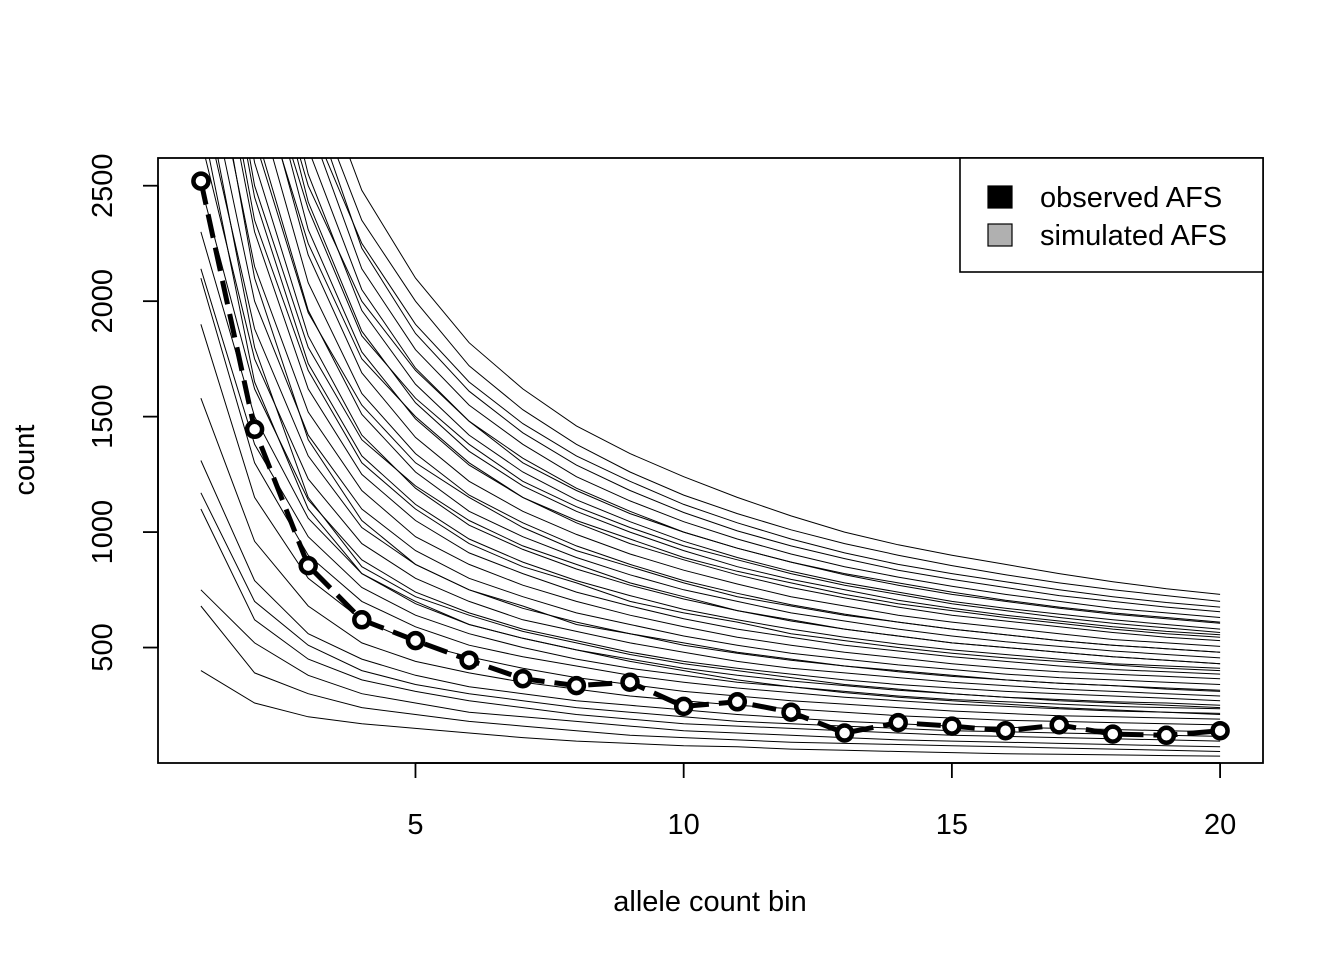  I want to click on y-axis: 500 1000 1500 2000 2500, so click(123, 412).